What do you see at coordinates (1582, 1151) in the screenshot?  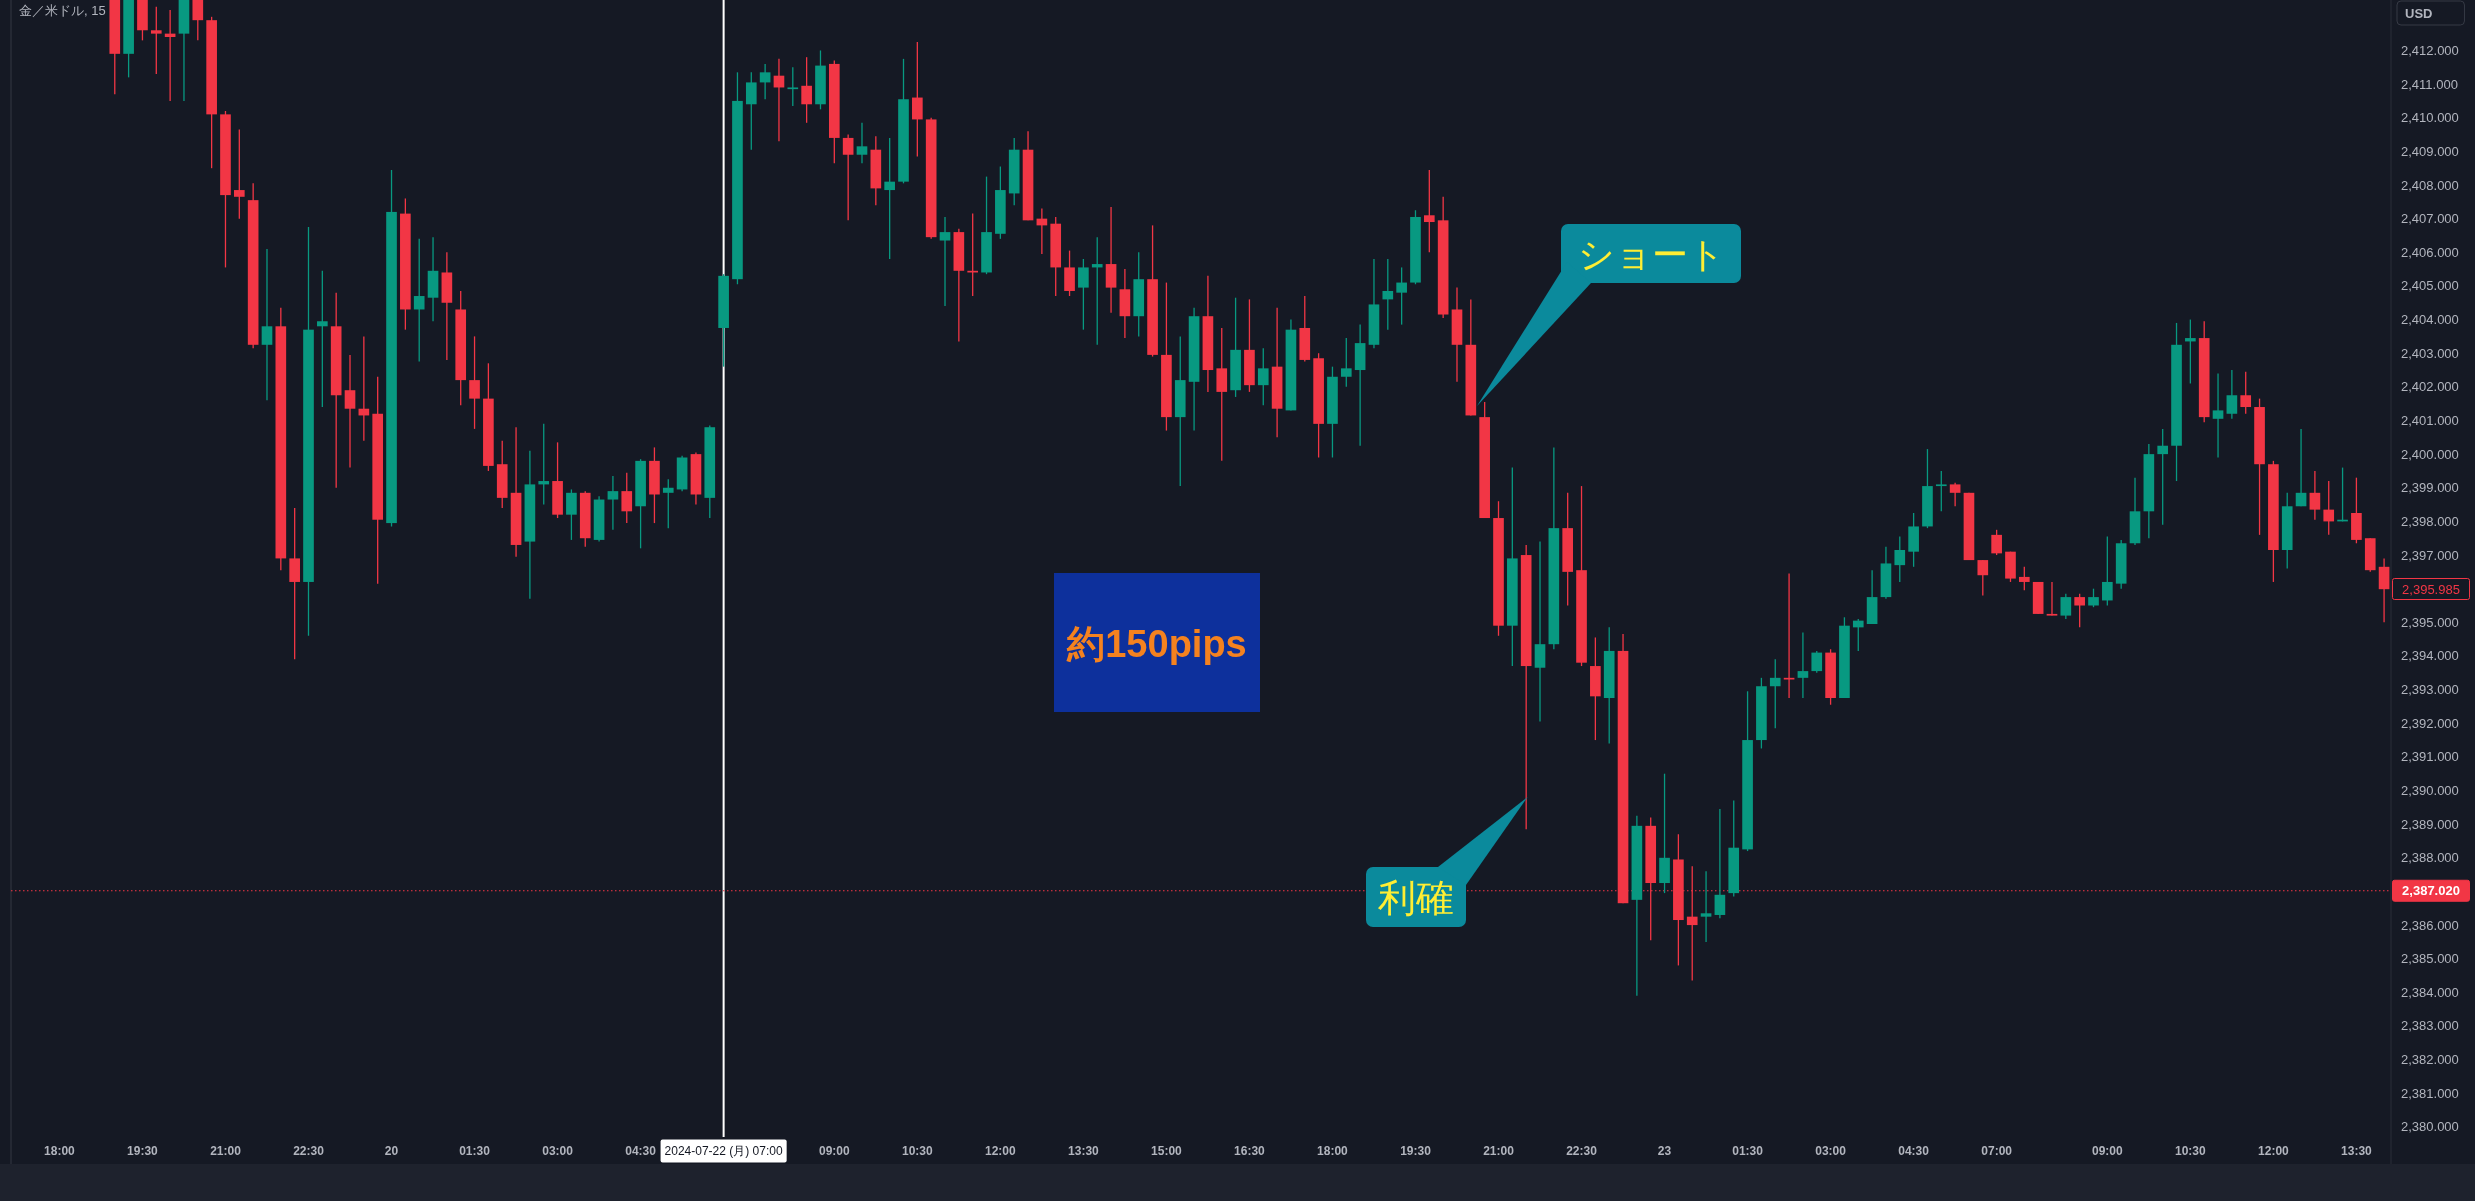 I see `x-tick-label: 22:30` at bounding box center [1582, 1151].